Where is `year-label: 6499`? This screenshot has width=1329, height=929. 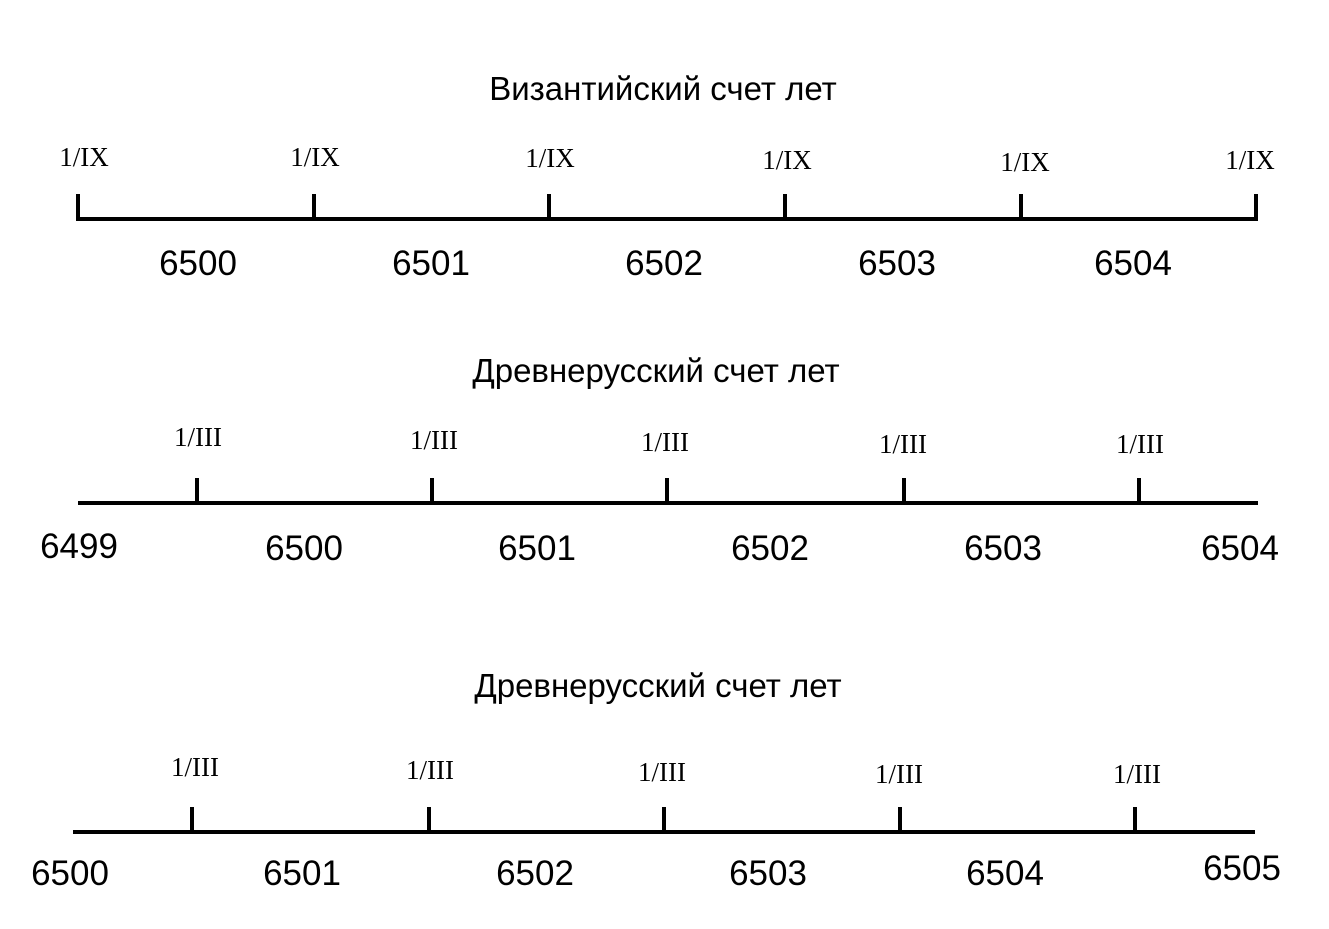
year-label: 6499 is located at coordinates (79, 546).